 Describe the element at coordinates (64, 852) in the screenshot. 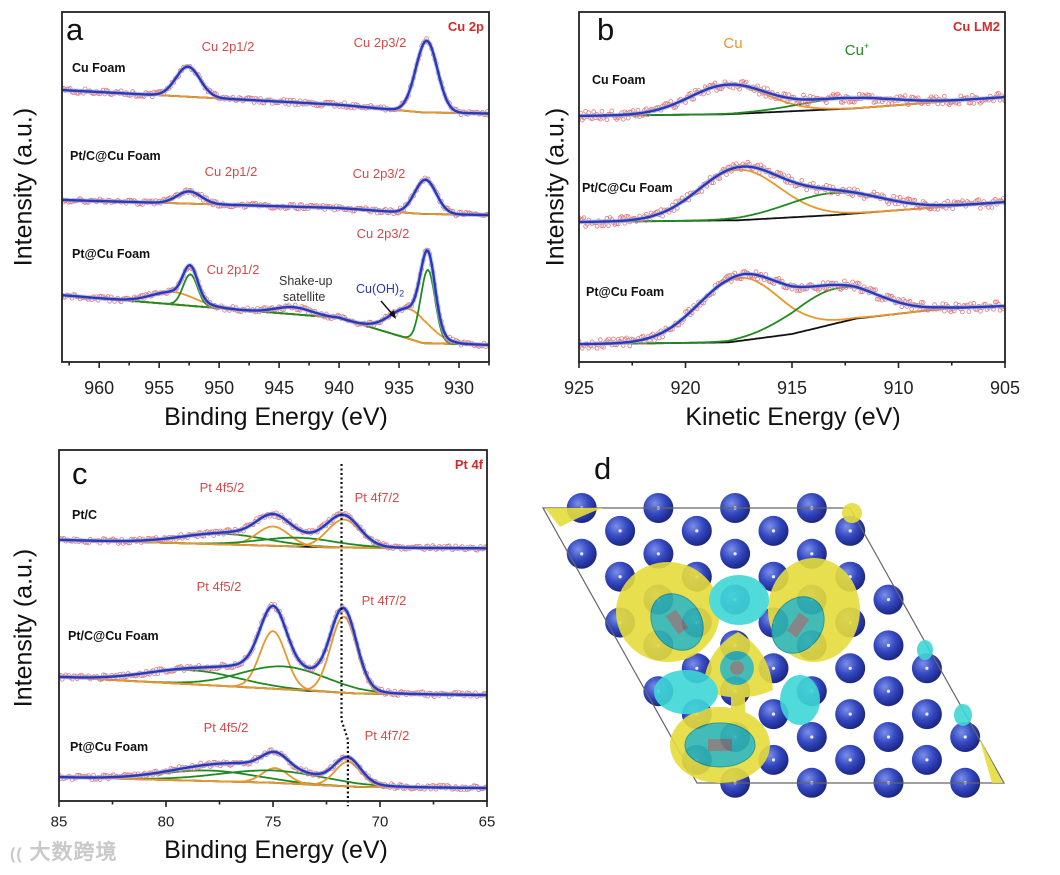

I see `watermark: (( 大数跨境` at that location.